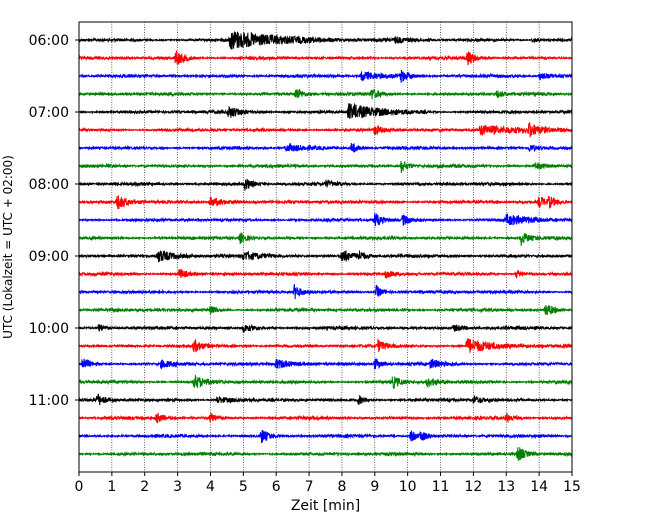  I want to click on y-tick-label: 07:00, so click(49, 113).